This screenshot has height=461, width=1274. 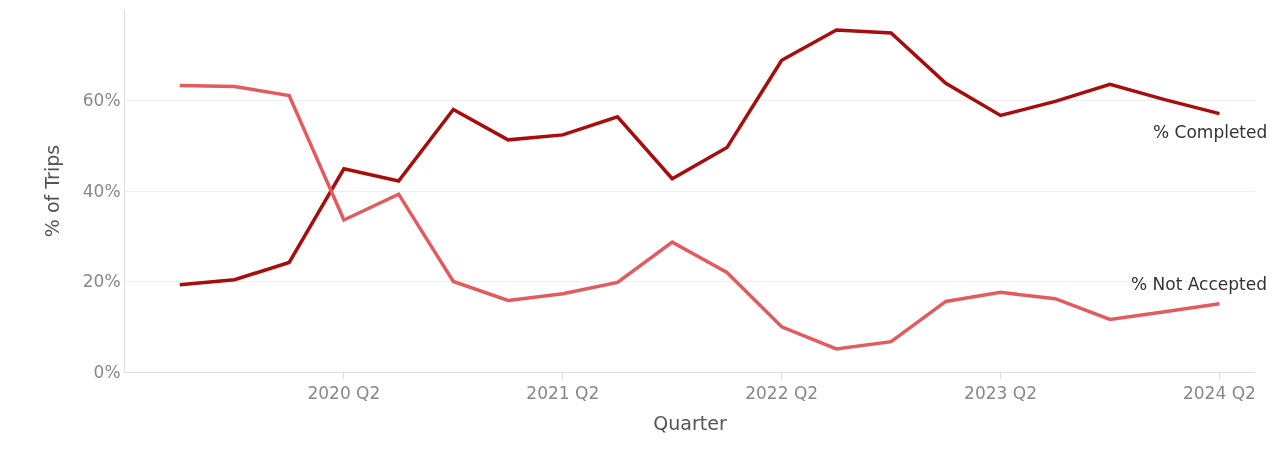 I want to click on y-axis-title: % of Trips, so click(x=51, y=191).